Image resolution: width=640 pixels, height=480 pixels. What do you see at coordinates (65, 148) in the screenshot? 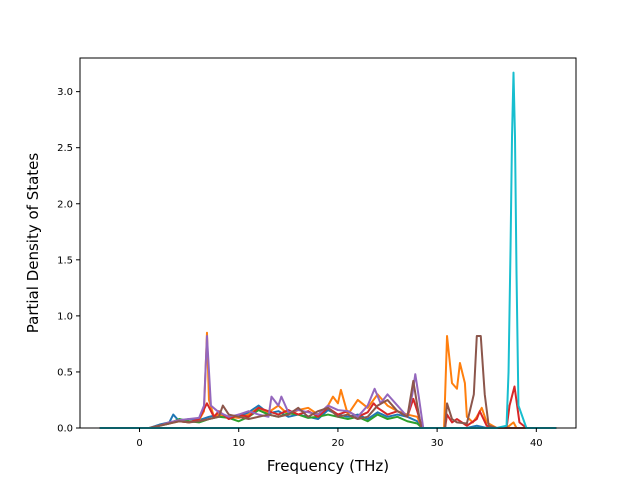
I see `y-tick-label: 2.5` at bounding box center [65, 148].